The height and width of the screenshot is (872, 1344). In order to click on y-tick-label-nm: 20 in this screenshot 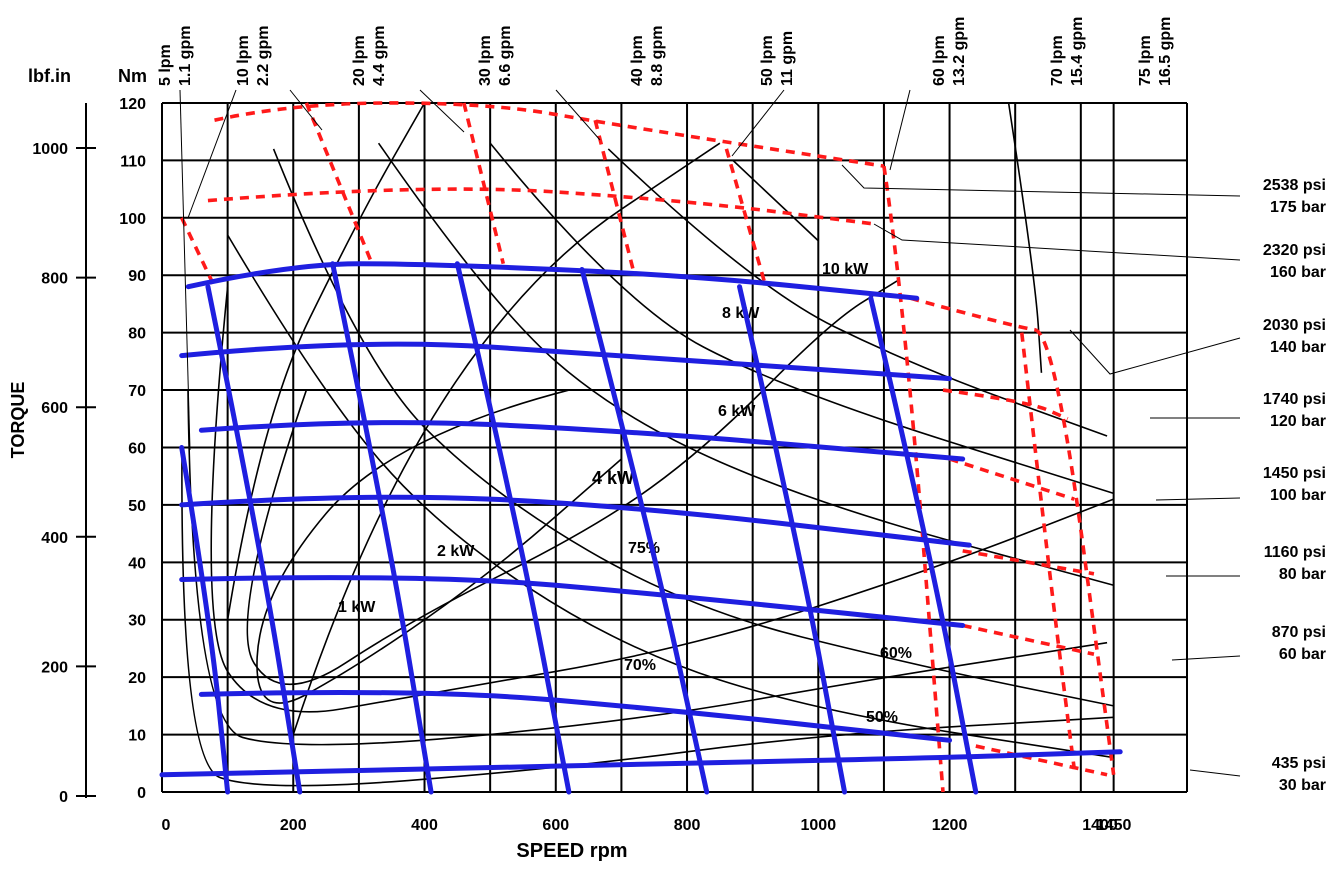, I will do `click(137, 678)`.